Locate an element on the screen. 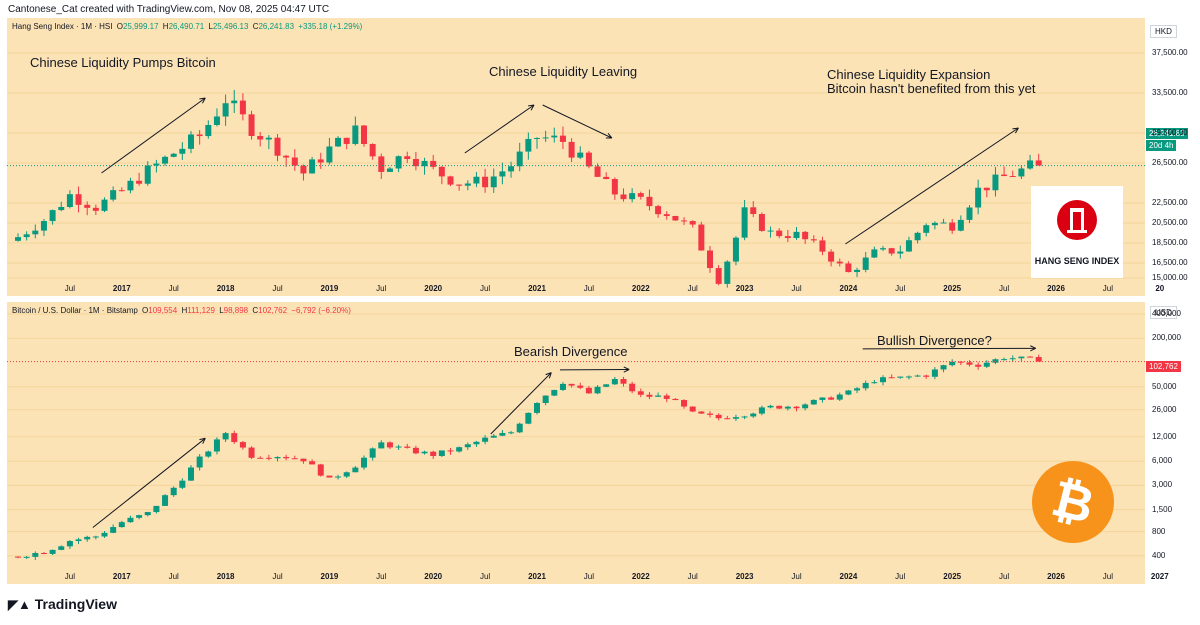  annotation-leaving: Chinese Liquidity Leaving is located at coordinates (563, 71).